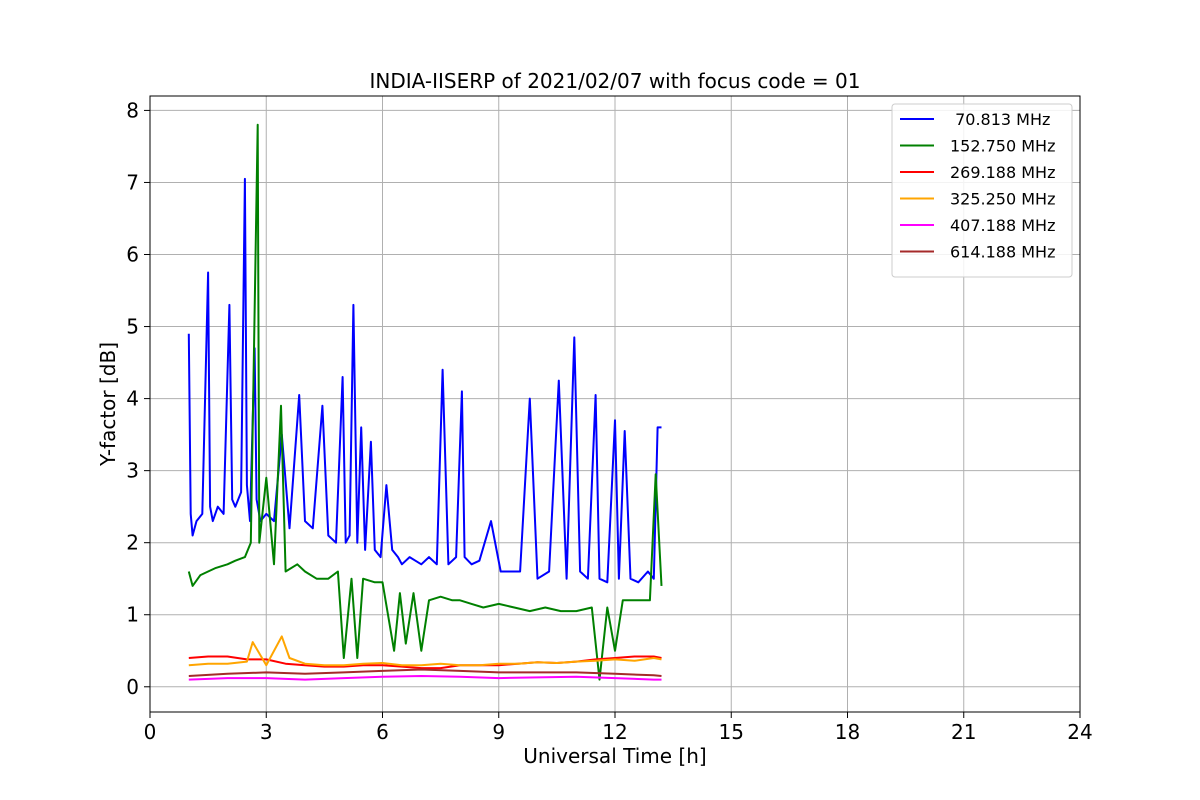 The width and height of the screenshot is (1200, 800). What do you see at coordinates (132, 543) in the screenshot?
I see `y-tick-label: 2` at bounding box center [132, 543].